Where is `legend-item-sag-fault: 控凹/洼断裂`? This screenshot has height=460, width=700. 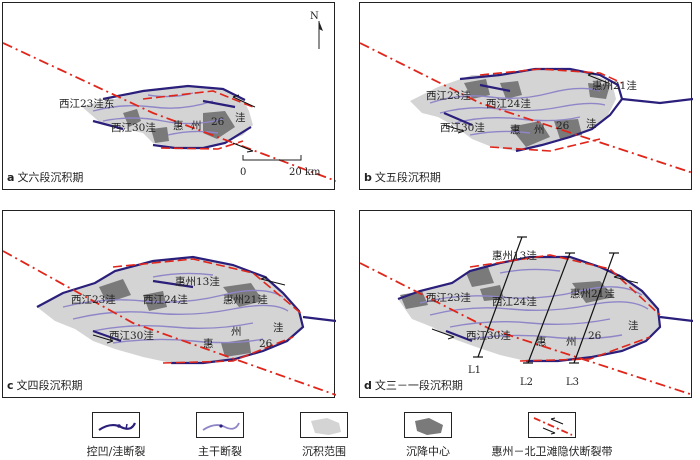
legend-item-sag-fault: 控凹/洼断裂 is located at coordinates (116, 435).